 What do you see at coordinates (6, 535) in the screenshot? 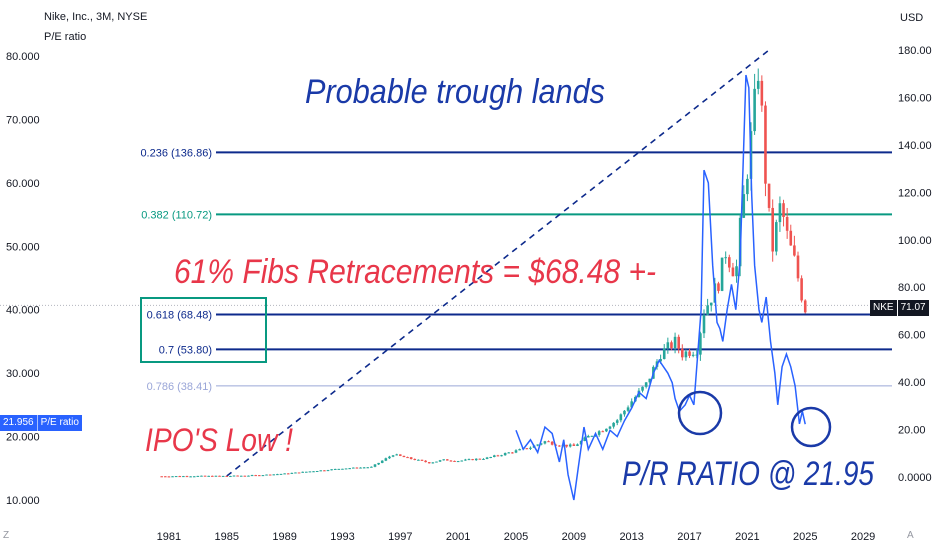
I see `corner-left-label: Z` at bounding box center [6, 535].